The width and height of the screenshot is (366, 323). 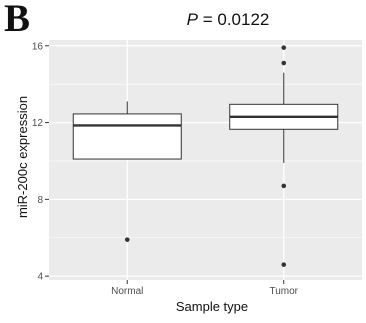 I want to click on y-tick-label: 8, so click(x=40, y=200).